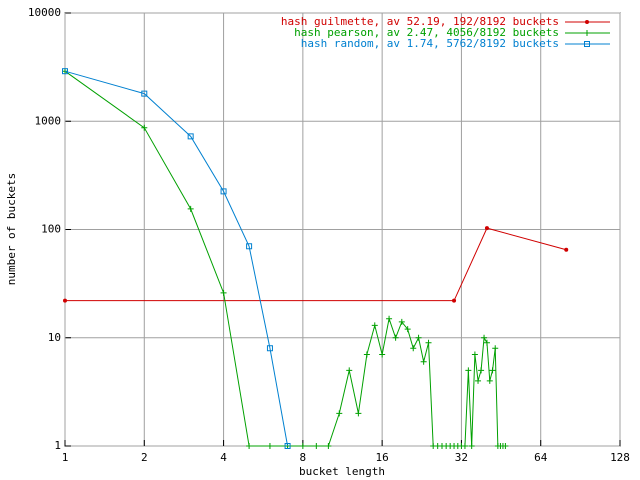 Image resolution: width=640 pixels, height=480 pixels. Describe the element at coordinates (541, 457) in the screenshot. I see `x-tick-label: 64` at that location.